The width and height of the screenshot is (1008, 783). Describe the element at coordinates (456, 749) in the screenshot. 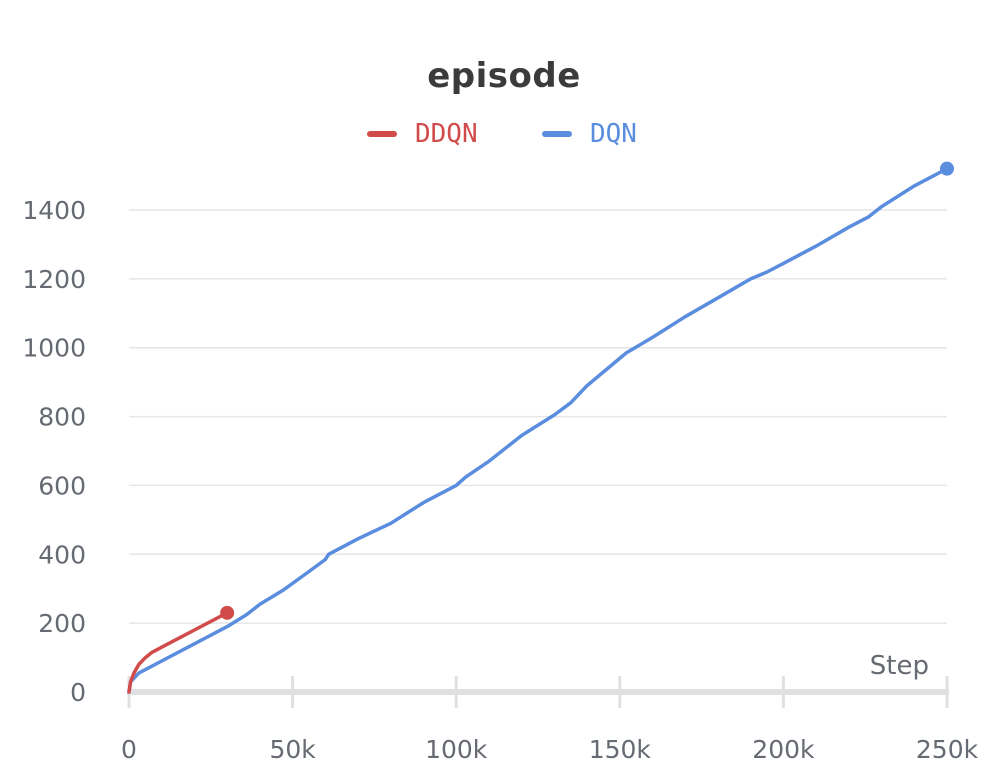

I see `x-tick-label-100k: 100k` at that location.